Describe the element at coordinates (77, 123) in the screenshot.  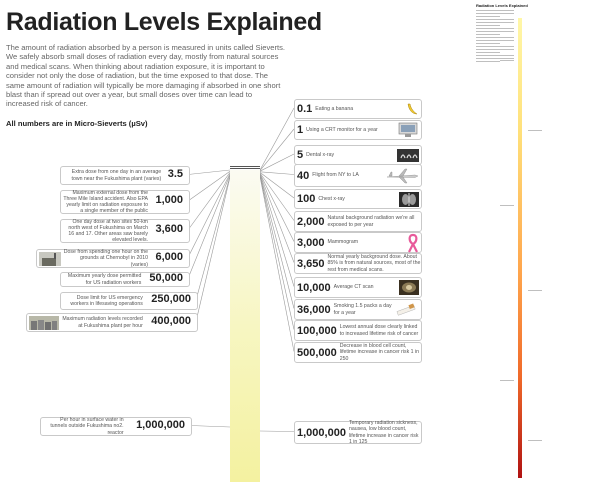
I see `units-note: All numbers are in Micro-Sieverts (µSv)` at that location.